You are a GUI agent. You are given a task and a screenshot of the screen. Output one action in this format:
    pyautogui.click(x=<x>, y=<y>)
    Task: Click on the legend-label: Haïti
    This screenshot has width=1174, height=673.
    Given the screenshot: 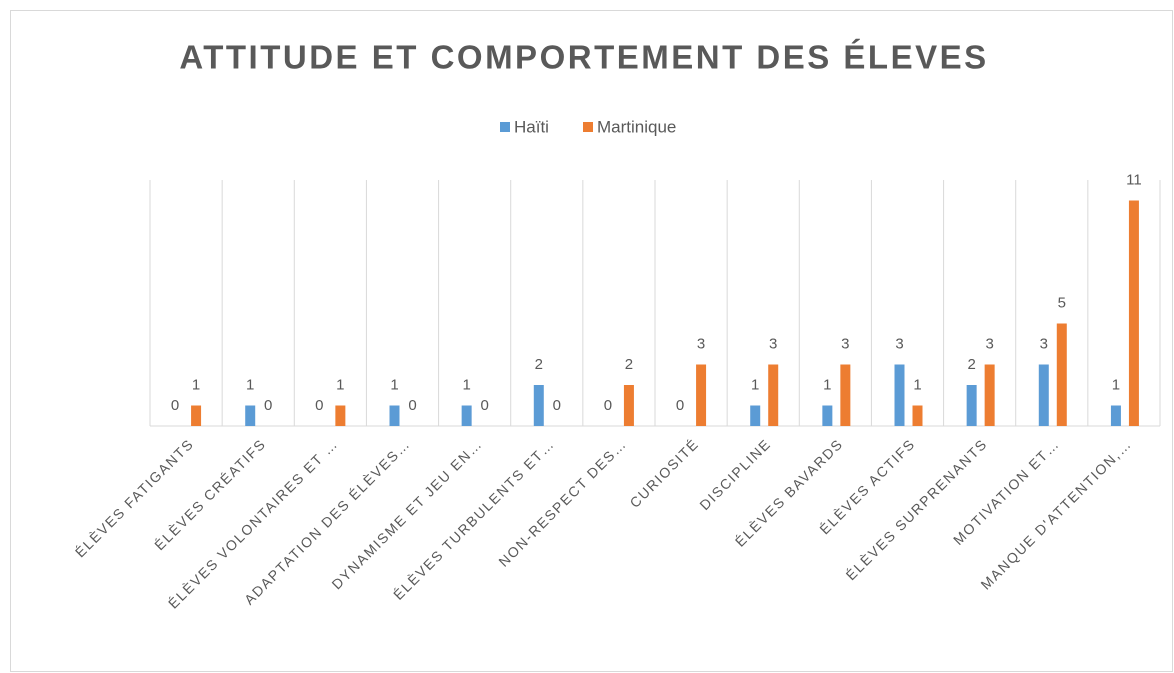 What is the action you would take?
    pyautogui.click(x=531, y=126)
    